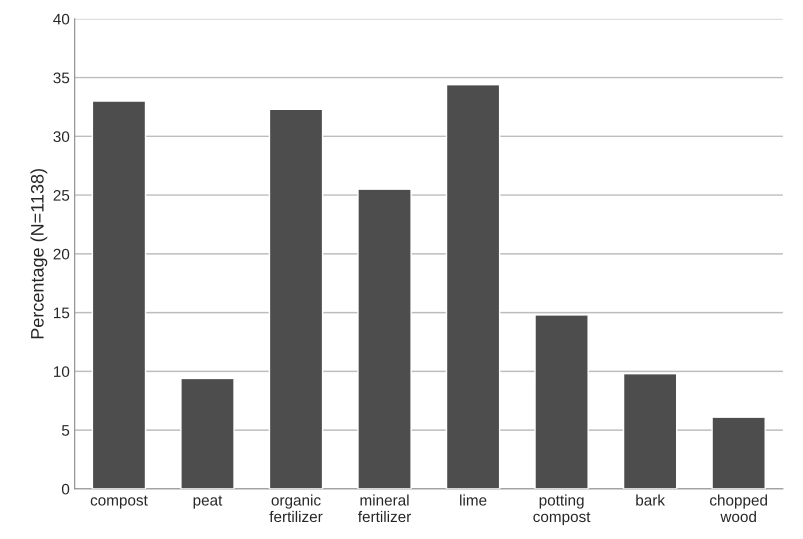 Image resolution: width=803 pixels, height=539 pixels. Describe the element at coordinates (473, 500) in the screenshot. I see `x-tick-label: lime` at that location.